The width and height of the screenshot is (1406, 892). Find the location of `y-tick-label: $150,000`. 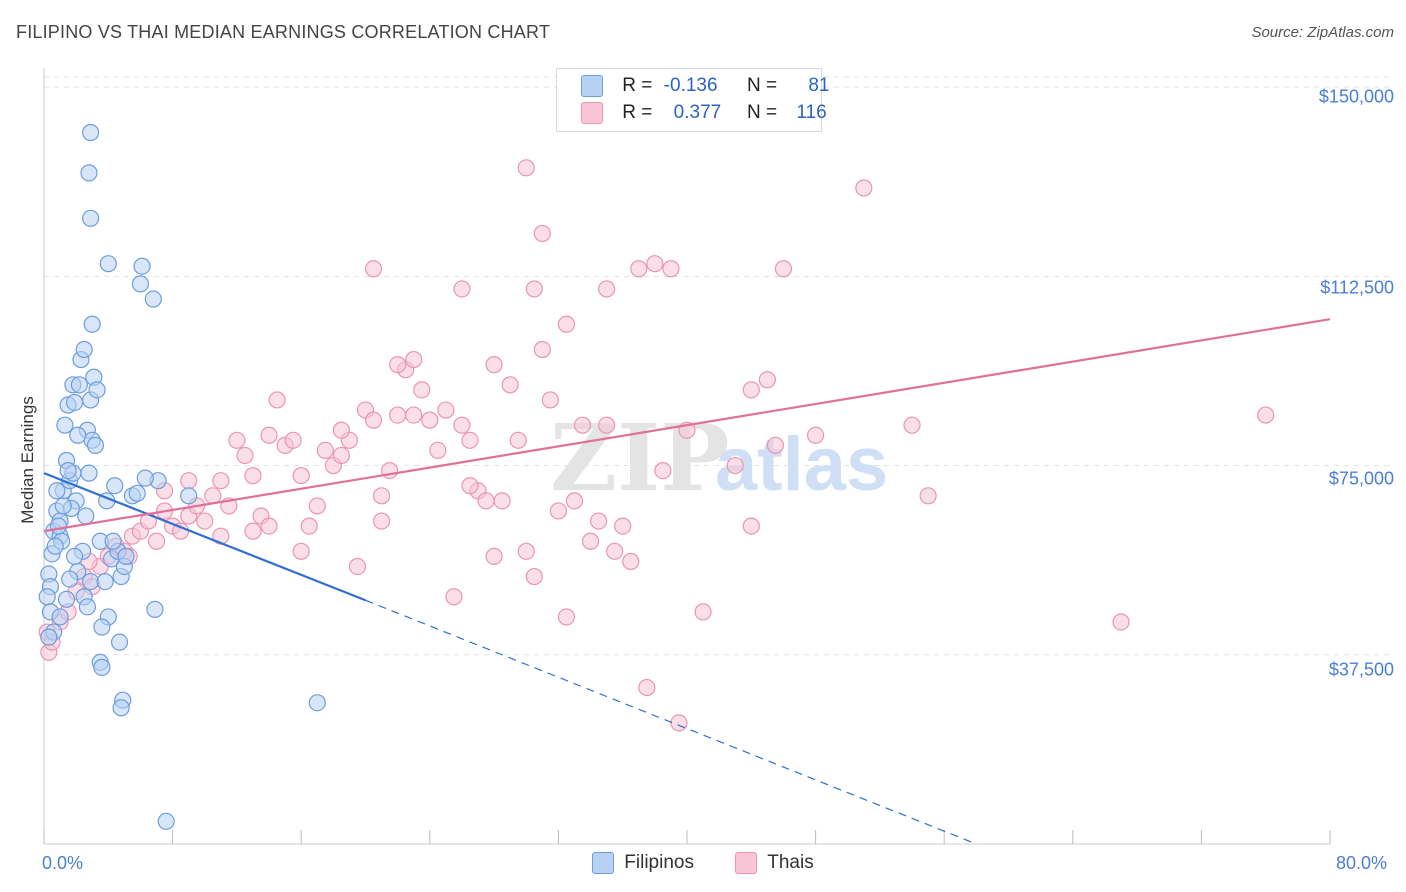

y-tick-label: $150,000 is located at coordinates (1356, 96).